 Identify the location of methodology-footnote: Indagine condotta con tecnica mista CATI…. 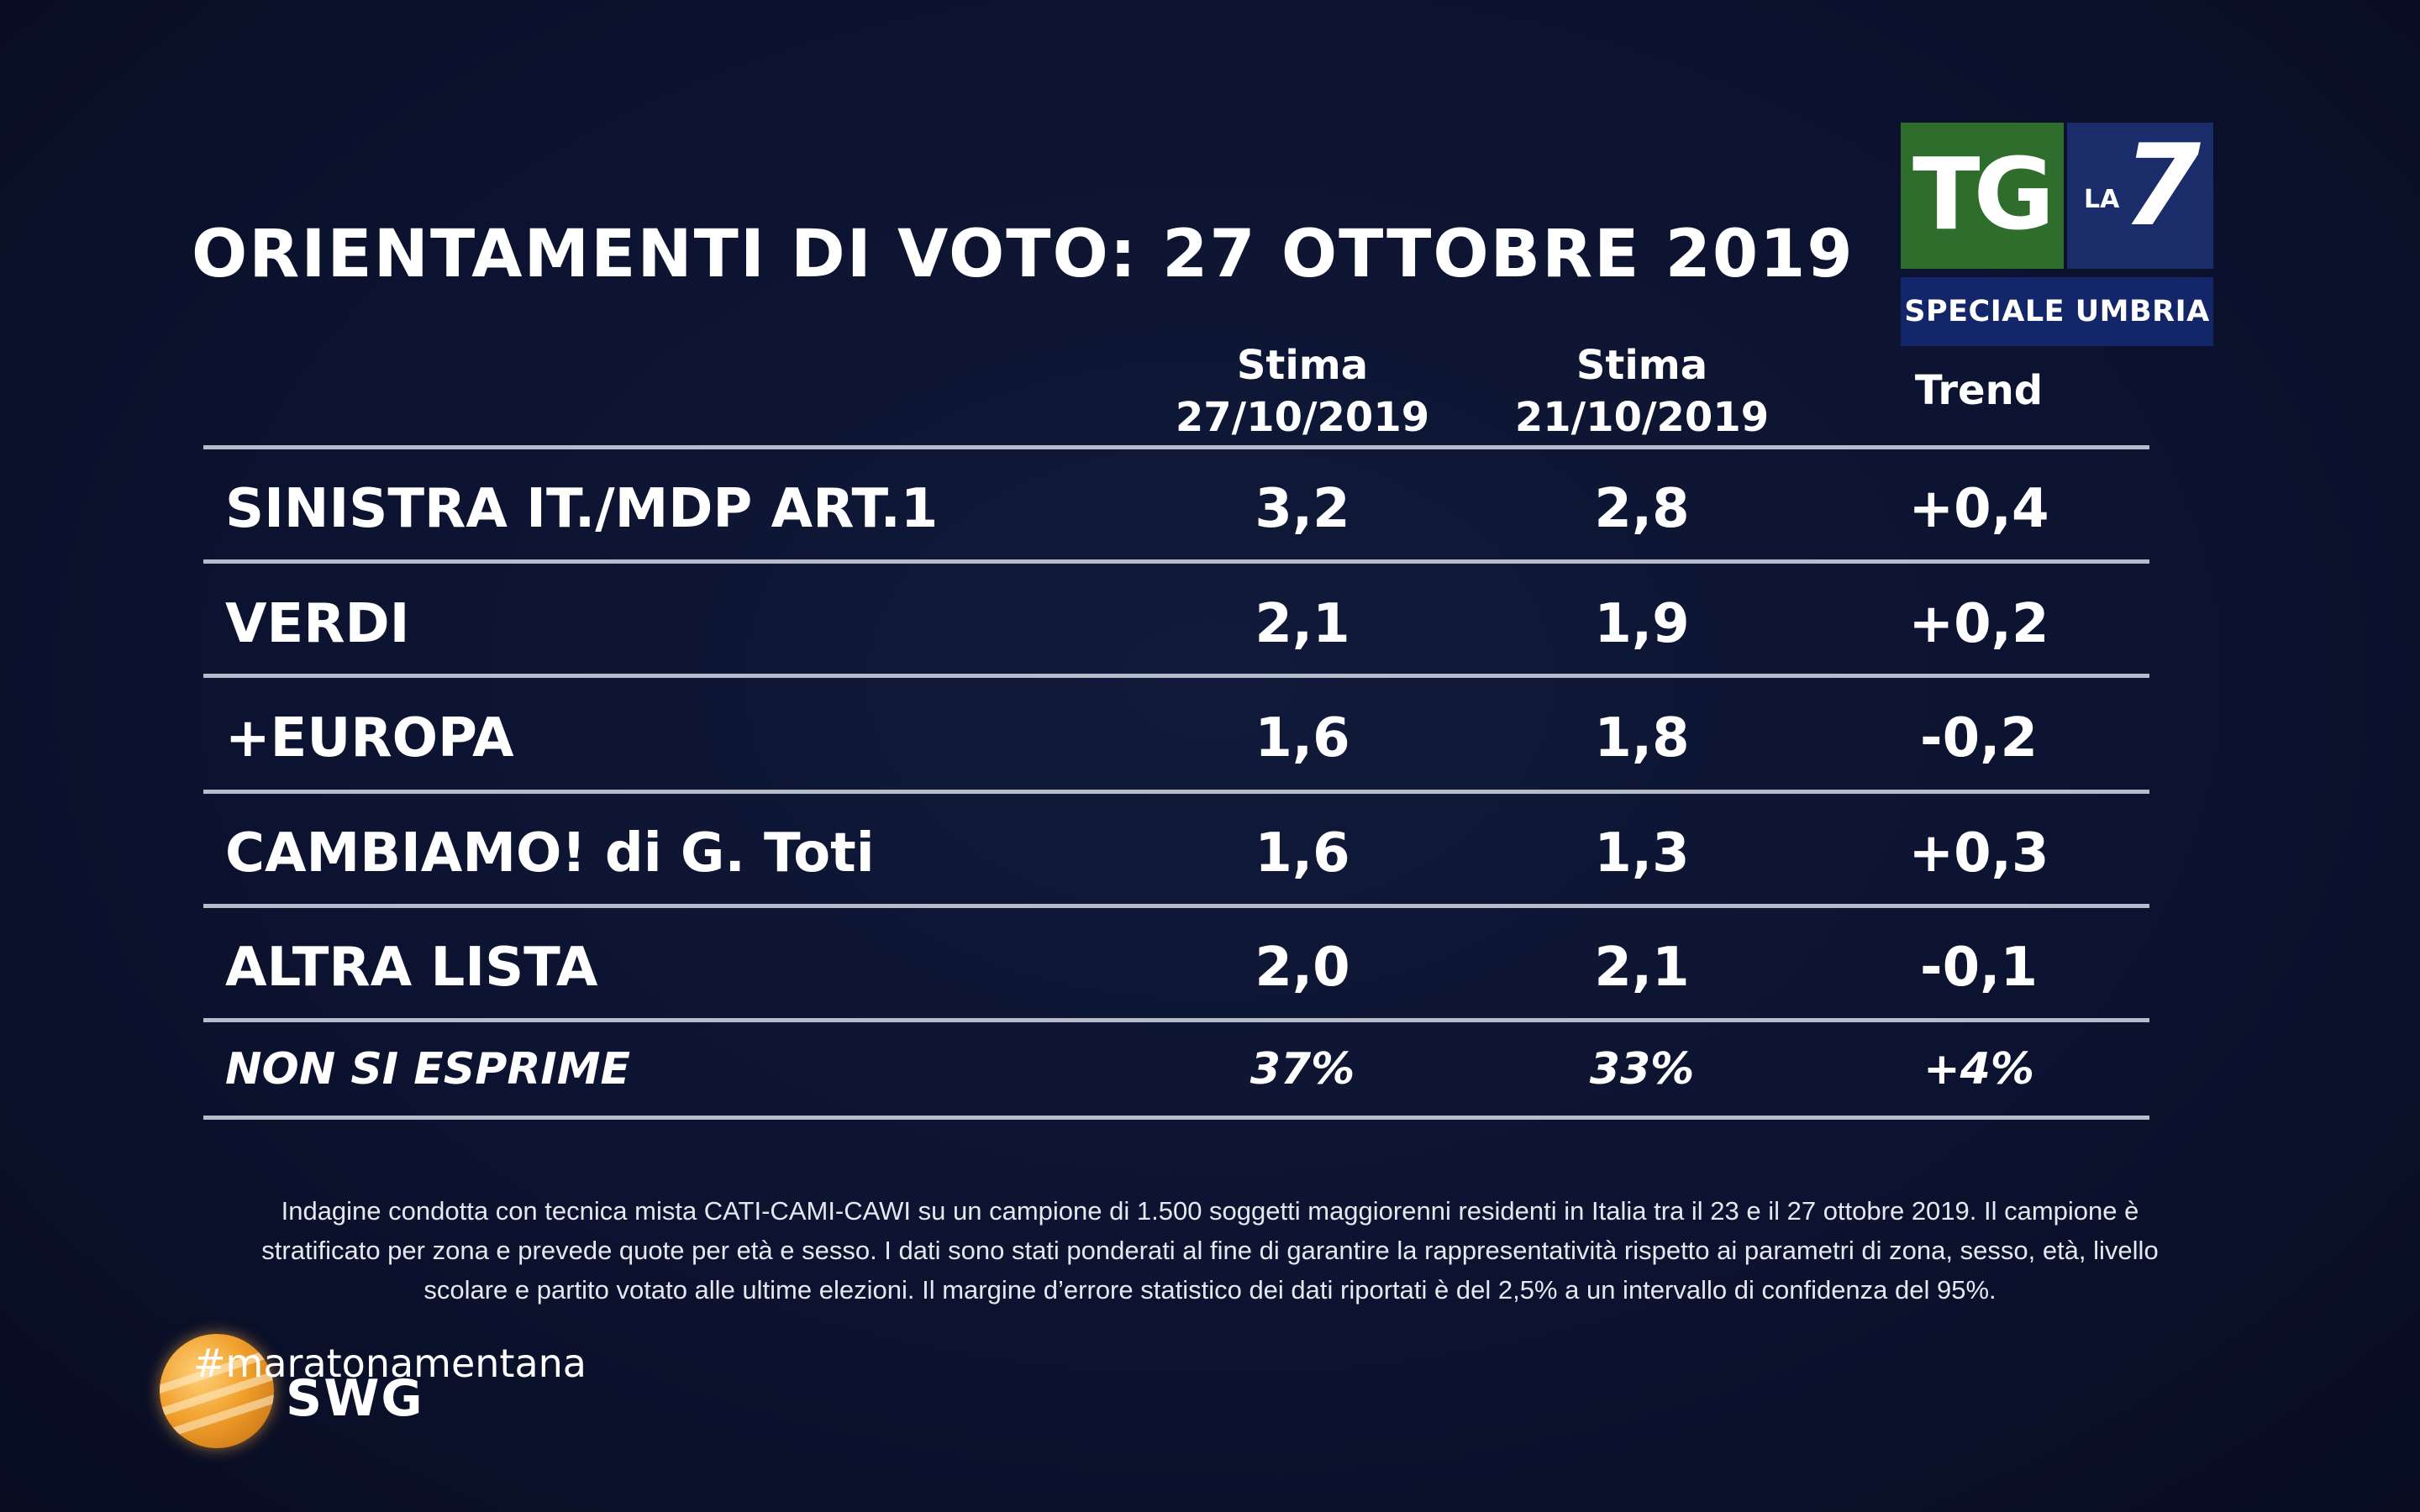
(1210, 1250).